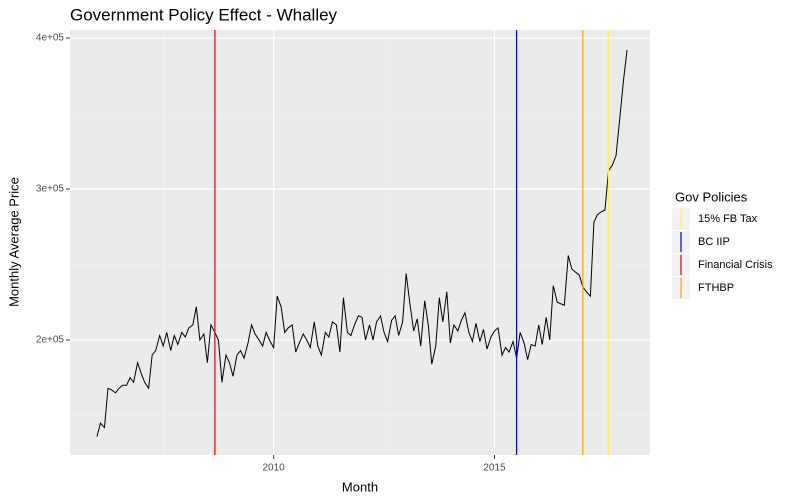  I want to click on y-axis-title: Monthly Average Price, so click(13, 242).